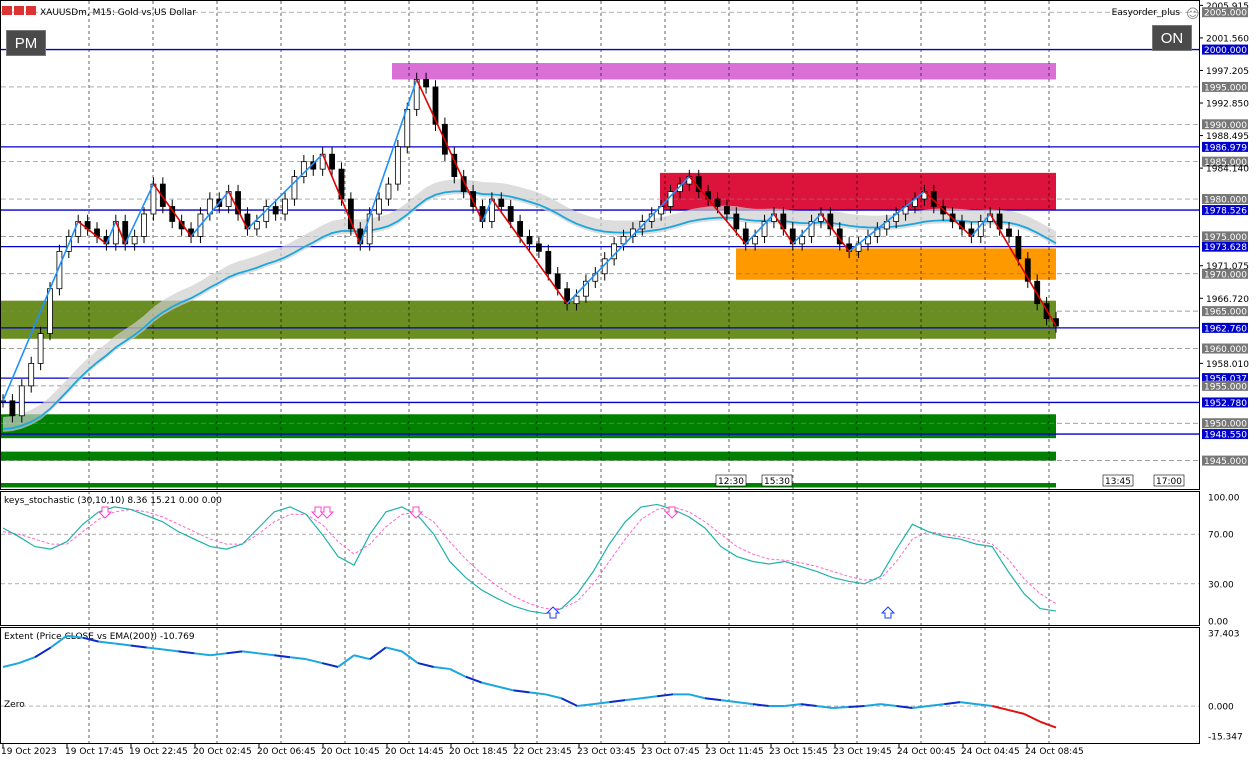 This screenshot has width=1256, height=760. What do you see at coordinates (327, 512) in the screenshot?
I see `sell-arrow-icon` at bounding box center [327, 512].